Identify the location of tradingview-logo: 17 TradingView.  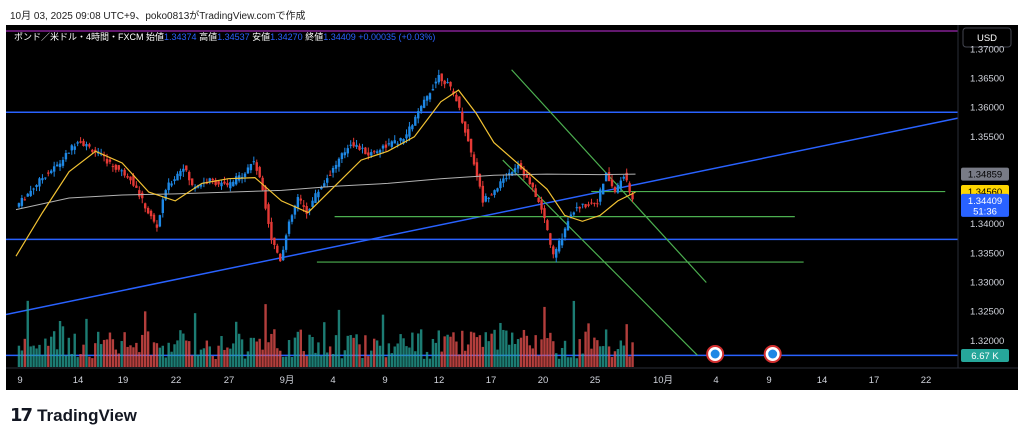
(73, 415).